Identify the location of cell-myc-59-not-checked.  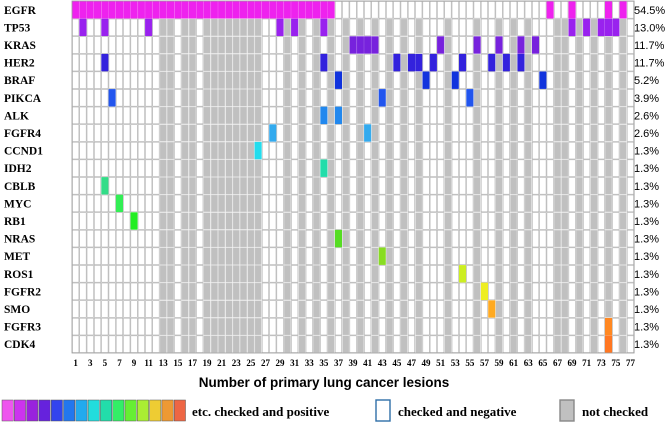
(499, 203).